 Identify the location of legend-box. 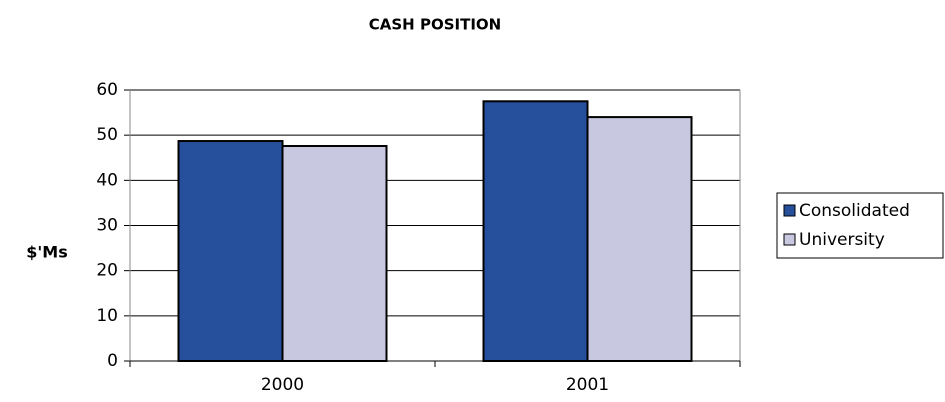
(860, 225).